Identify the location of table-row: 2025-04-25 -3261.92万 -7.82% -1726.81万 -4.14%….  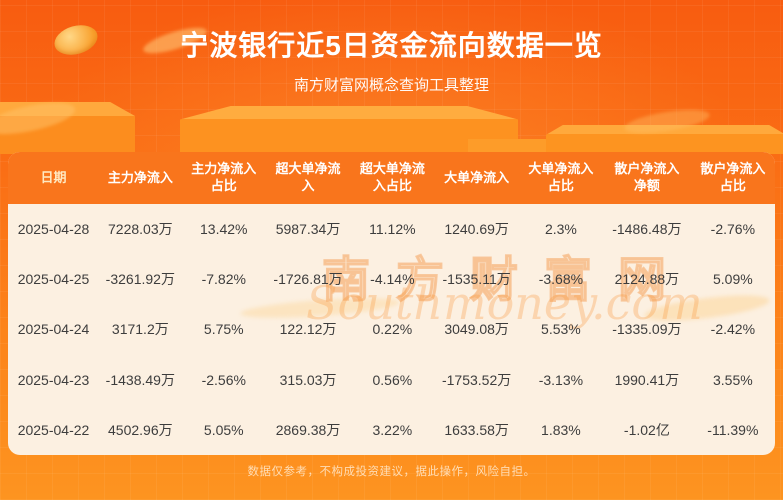
(391, 279).